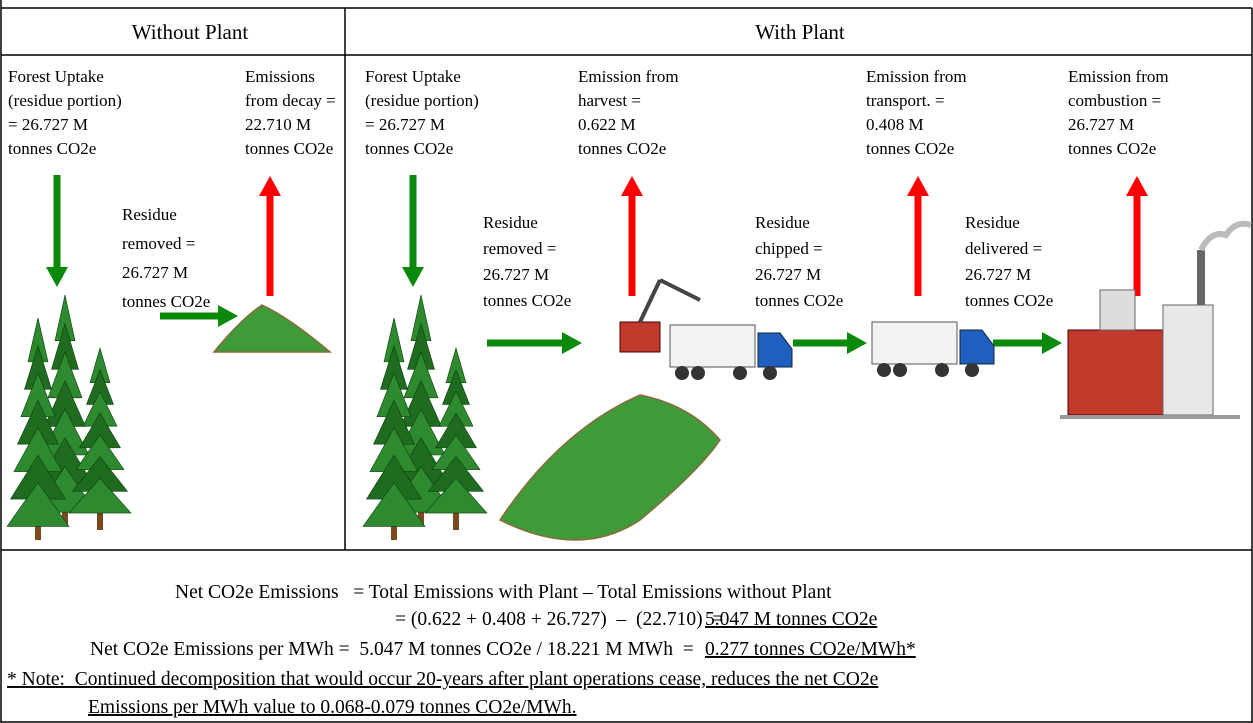 The height and width of the screenshot is (723, 1253). Describe the element at coordinates (1225, 236) in the screenshot. I see `smoke` at that location.